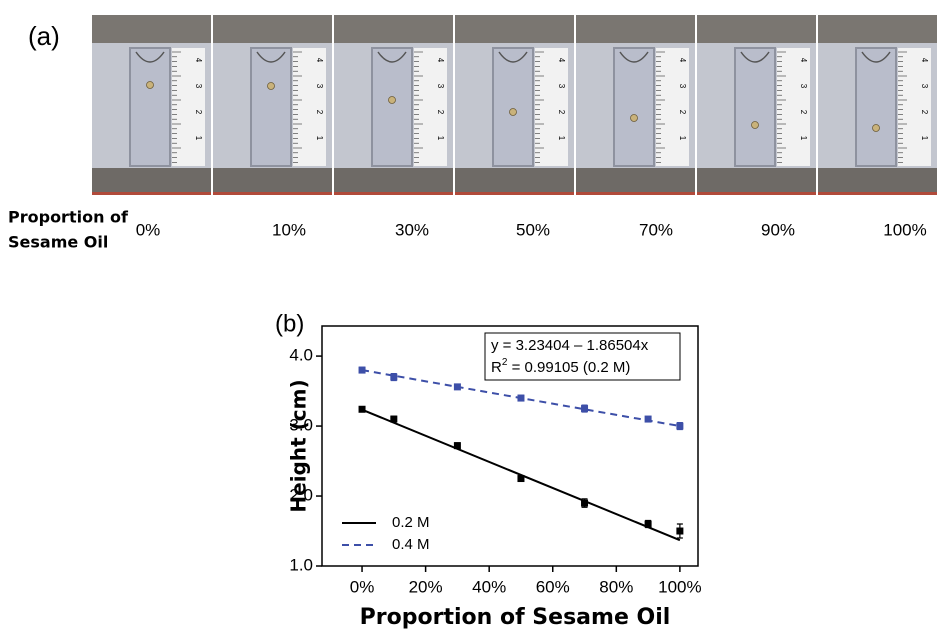 This screenshot has height=635, width=939. I want to click on fit-line, so click(521, 475).